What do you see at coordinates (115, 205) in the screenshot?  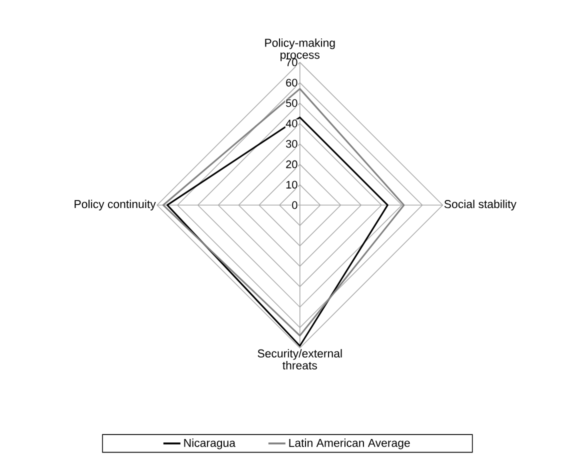 I see `spoke-label: Policy continuity` at bounding box center [115, 205].